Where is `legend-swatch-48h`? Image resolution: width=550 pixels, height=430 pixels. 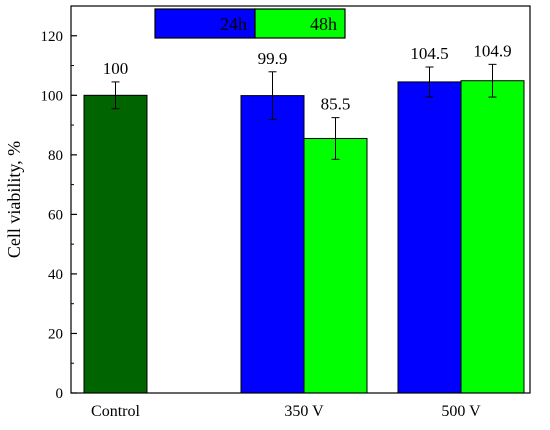
legend-swatch-48h is located at coordinates (300, 23).